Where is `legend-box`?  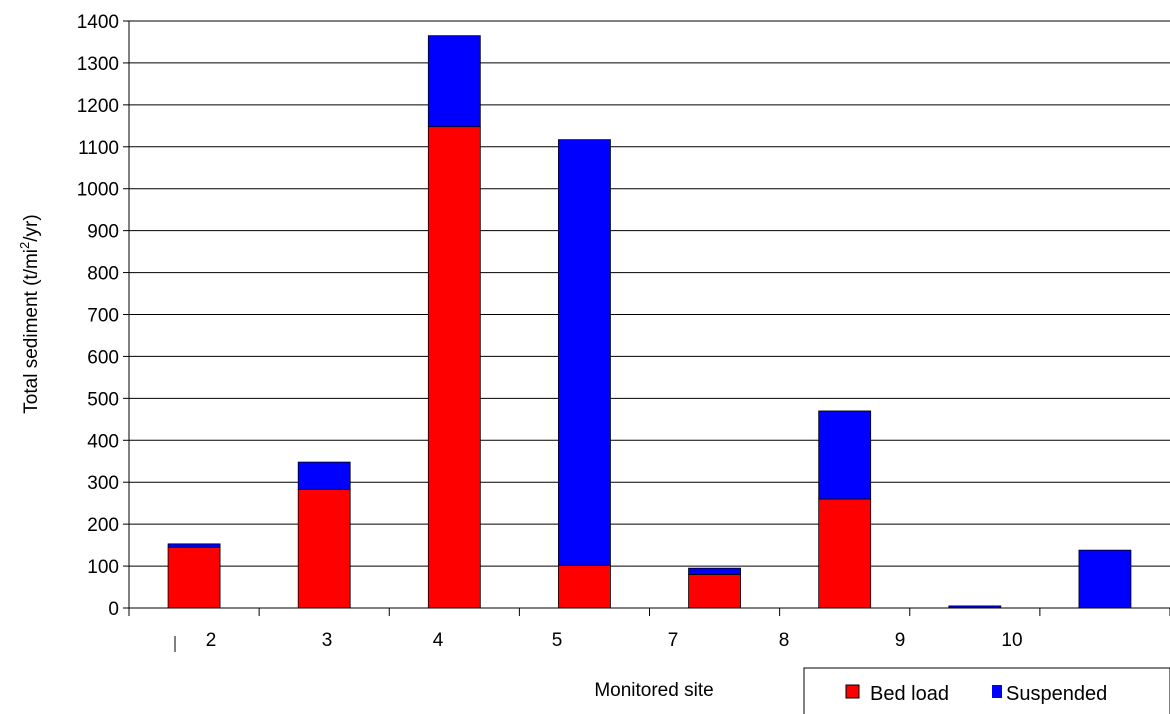 legend-box is located at coordinates (986, 690).